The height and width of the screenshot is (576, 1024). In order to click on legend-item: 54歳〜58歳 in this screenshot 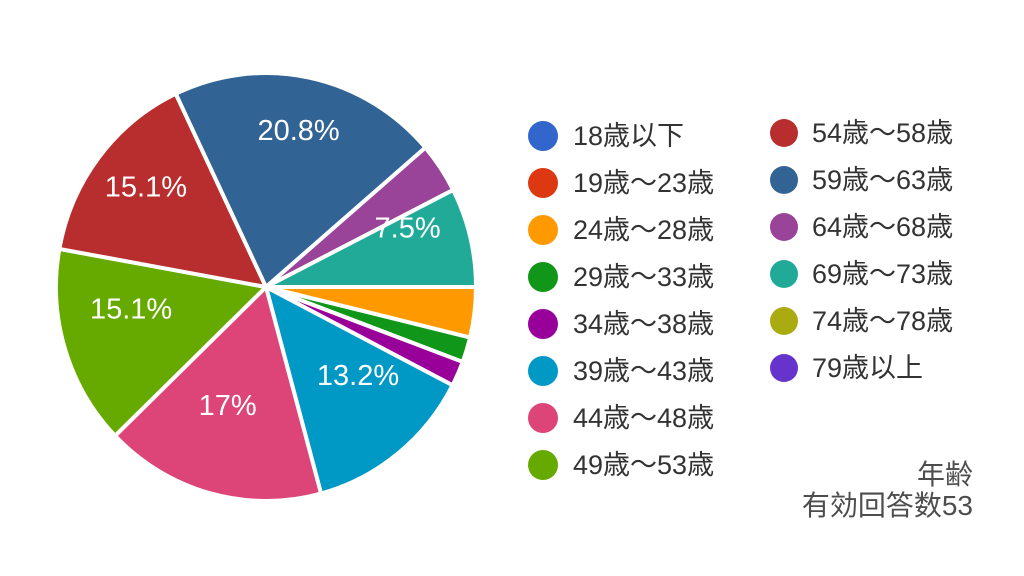, I will do `click(861, 133)`.